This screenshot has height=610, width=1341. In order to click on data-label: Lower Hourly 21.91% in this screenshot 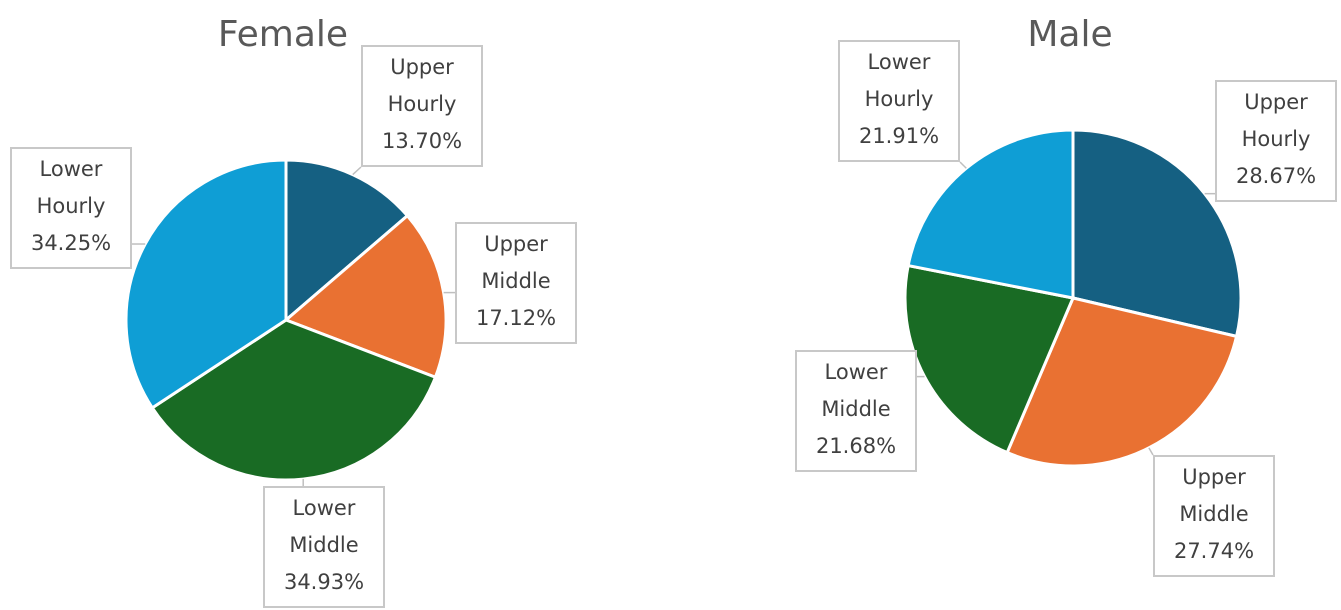, I will do `click(899, 101)`.